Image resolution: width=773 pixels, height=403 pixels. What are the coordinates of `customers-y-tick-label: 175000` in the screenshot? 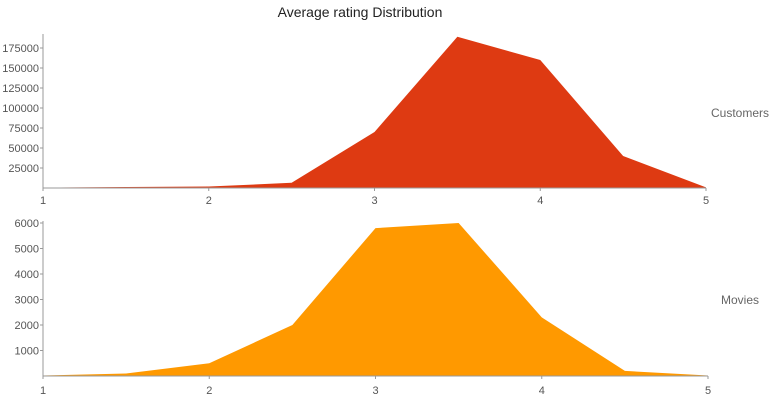 It's located at (20, 49).